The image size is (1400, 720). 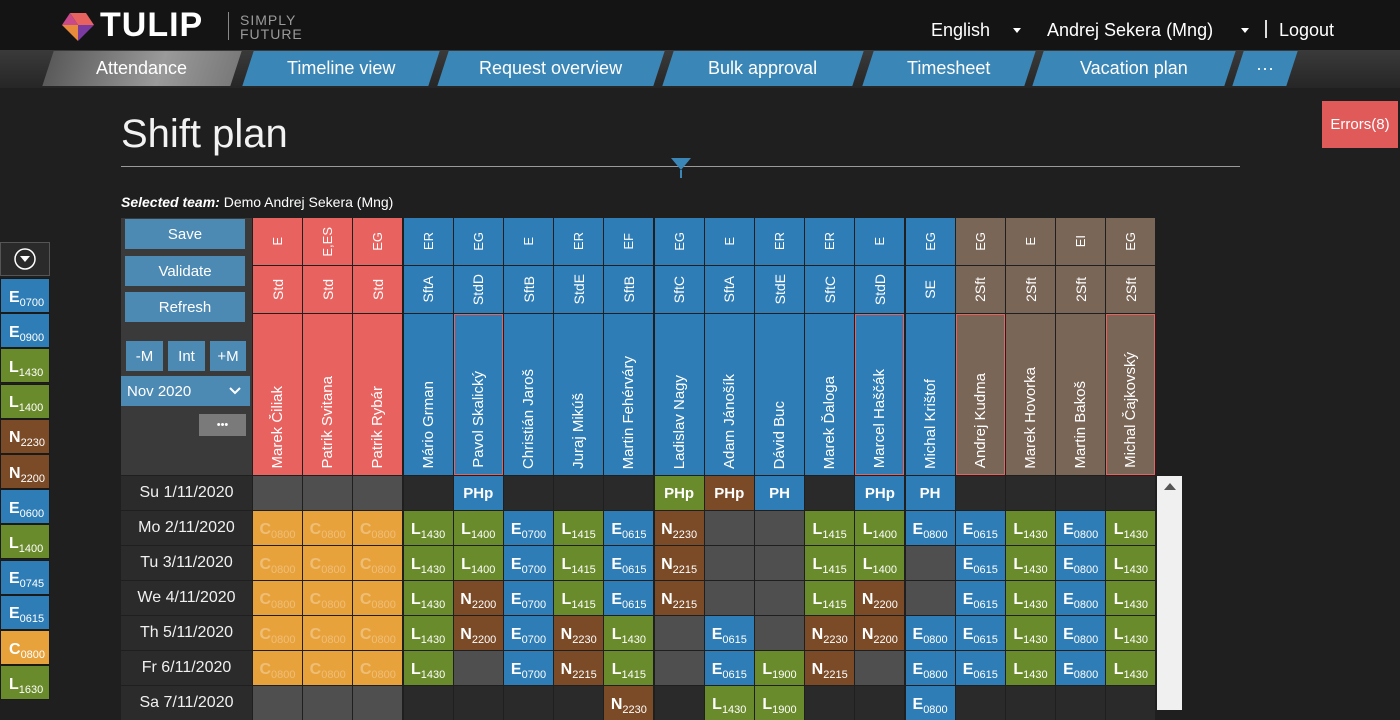 I want to click on palette-item: L1400, so click(x=25, y=401).